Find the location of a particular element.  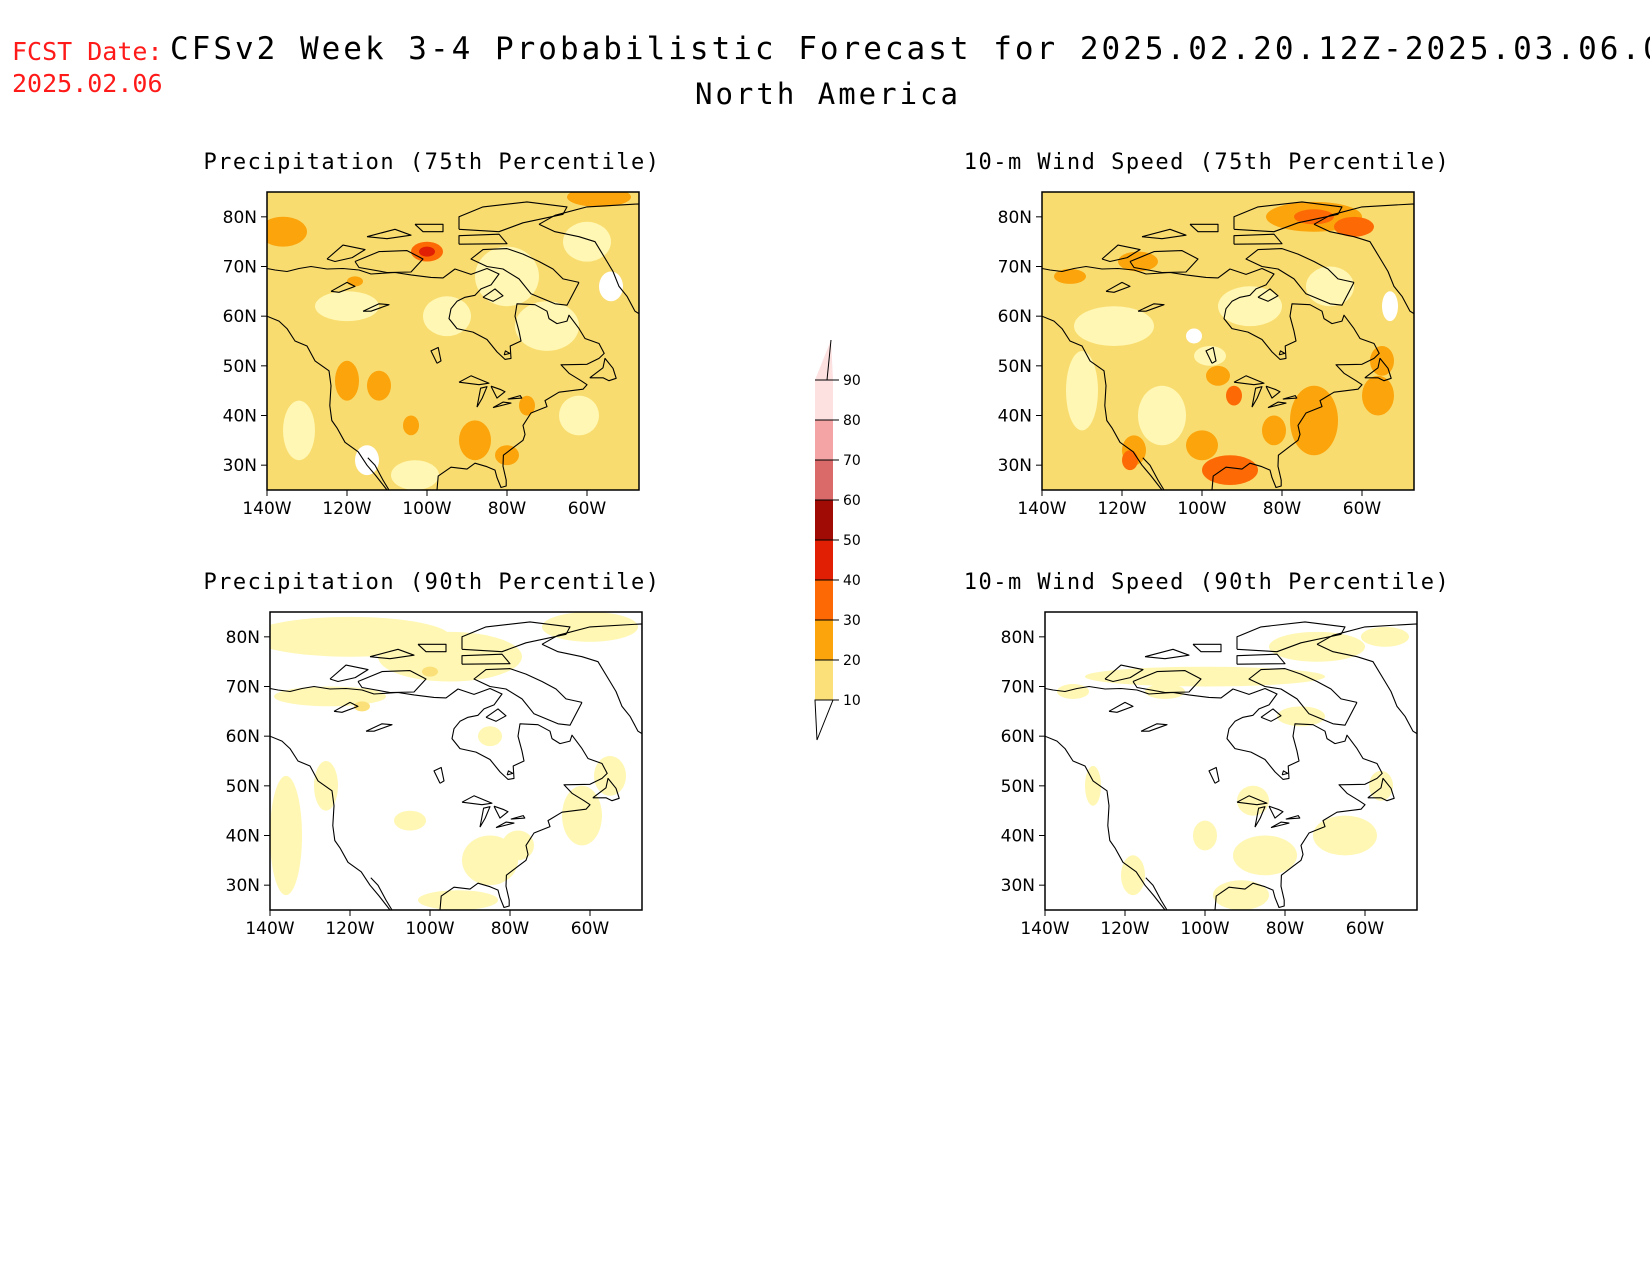

lon-label: 80W is located at coordinates (1285, 929).